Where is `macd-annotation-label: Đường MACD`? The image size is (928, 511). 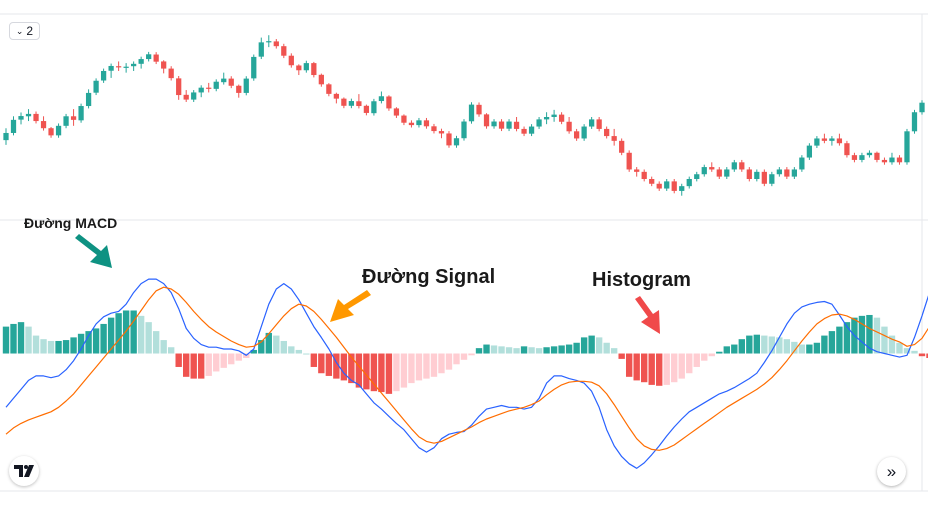
macd-annotation-label: Đường MACD is located at coordinates (70, 223).